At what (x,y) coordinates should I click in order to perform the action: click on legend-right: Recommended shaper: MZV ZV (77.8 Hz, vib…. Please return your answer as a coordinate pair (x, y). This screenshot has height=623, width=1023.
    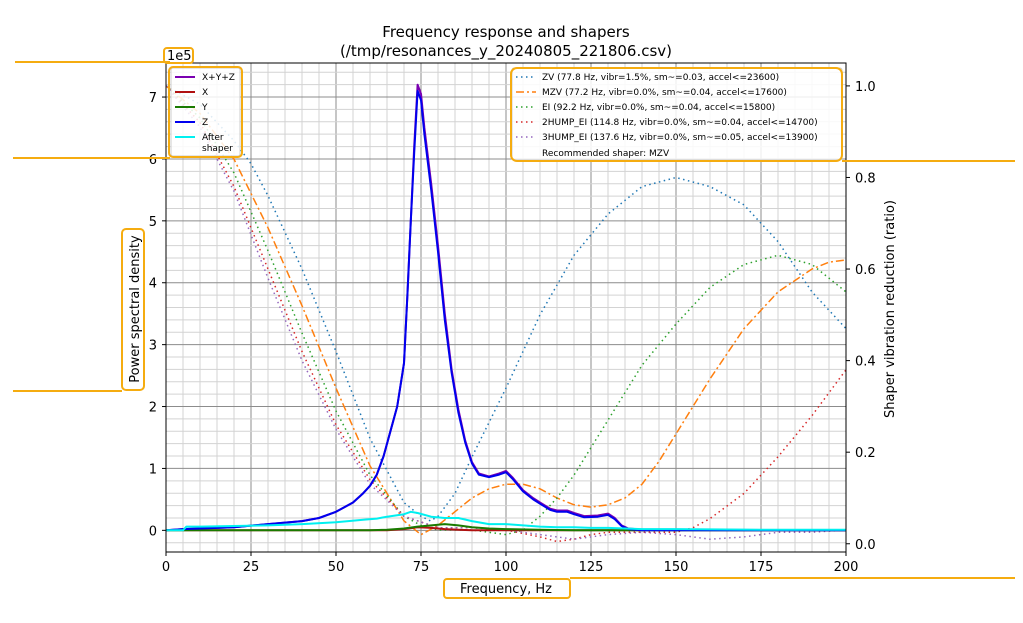
    Looking at the image, I should click on (677, 114).